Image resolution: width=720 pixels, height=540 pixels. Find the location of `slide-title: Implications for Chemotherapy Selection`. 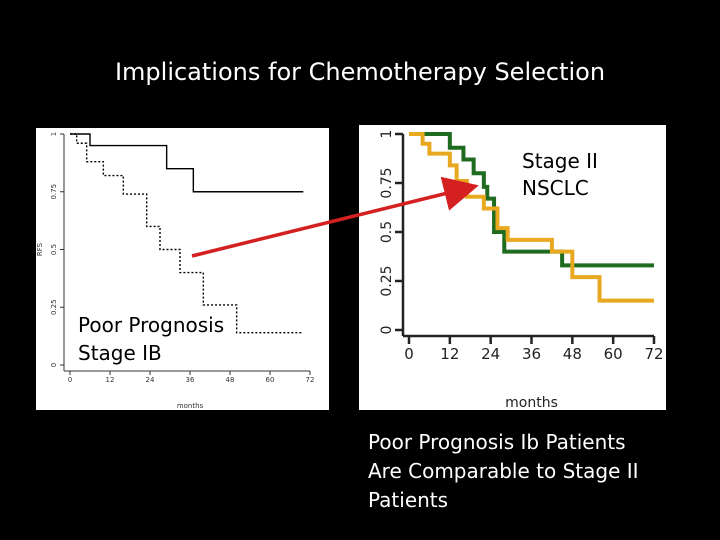

slide-title: Implications for Chemotherapy Selection is located at coordinates (360, 72).